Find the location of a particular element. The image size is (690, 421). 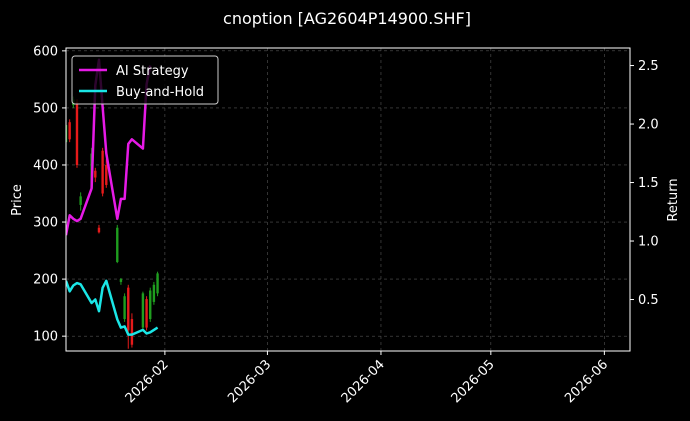

left-tick-label: 100 is located at coordinates (45, 337).